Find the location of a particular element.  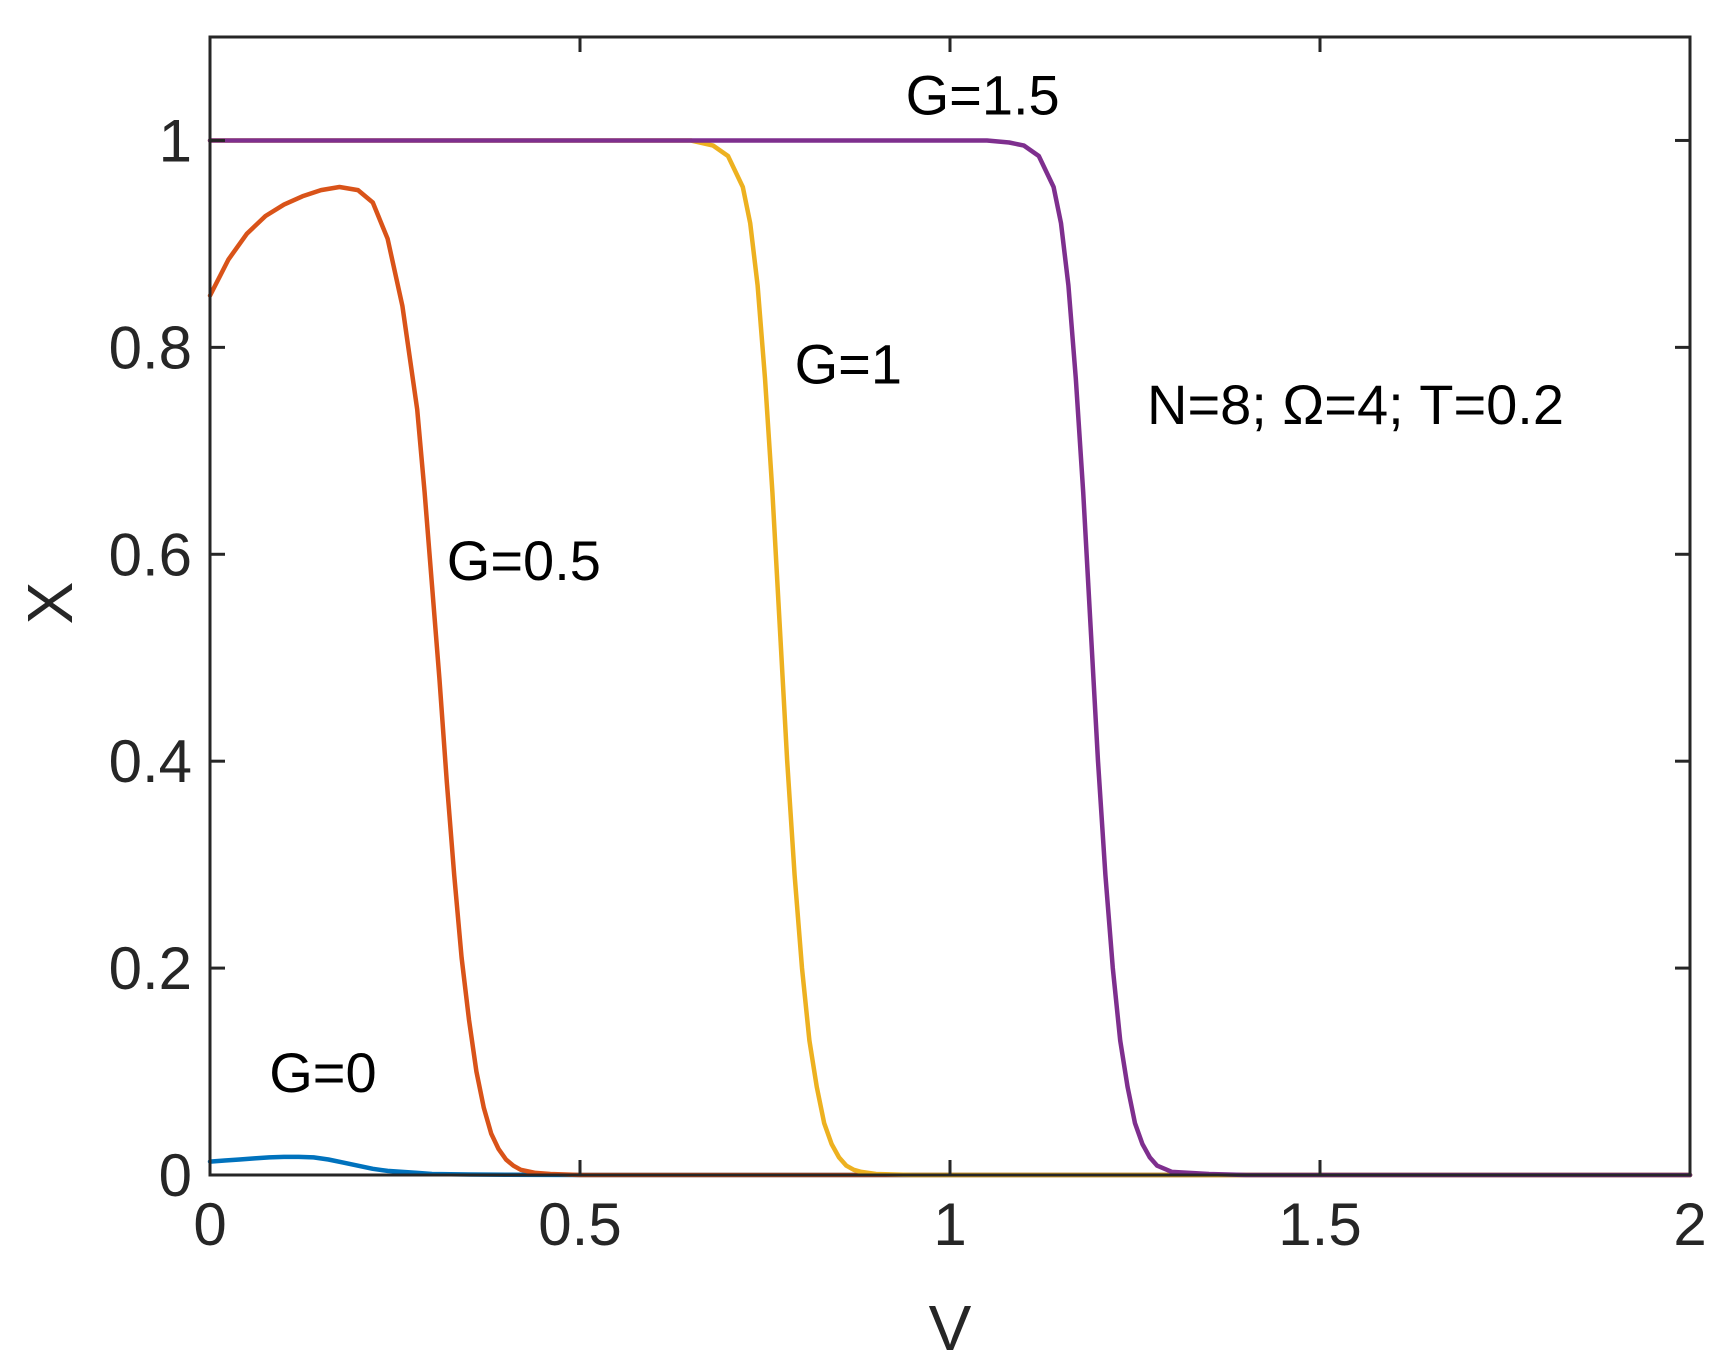

series-label-3: G=1.5 is located at coordinates (983, 95).